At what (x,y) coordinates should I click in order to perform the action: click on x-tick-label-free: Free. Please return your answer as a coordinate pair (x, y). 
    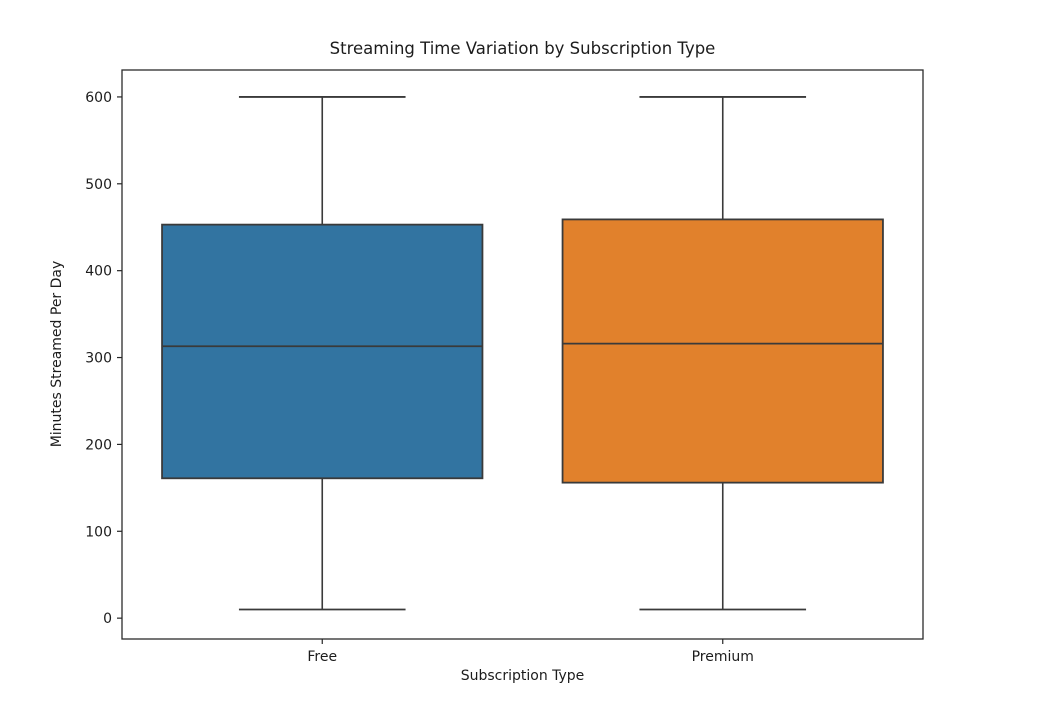
    Looking at the image, I should click on (322, 657).